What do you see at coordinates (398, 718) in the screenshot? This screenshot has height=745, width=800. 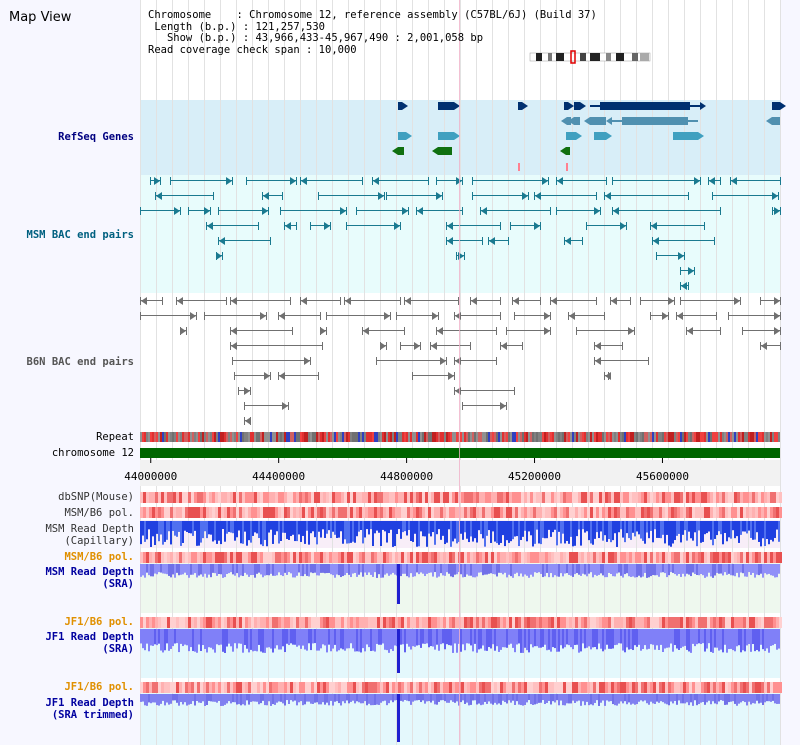 I see `depth-spike` at bounding box center [398, 718].